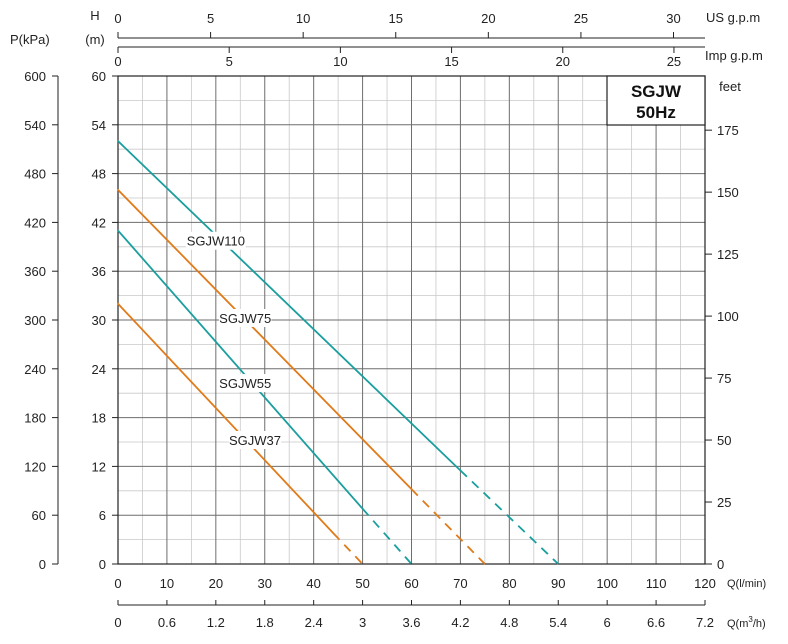  Describe the element at coordinates (724, 440) in the screenshot. I see `feet-tick-label: 50` at that location.